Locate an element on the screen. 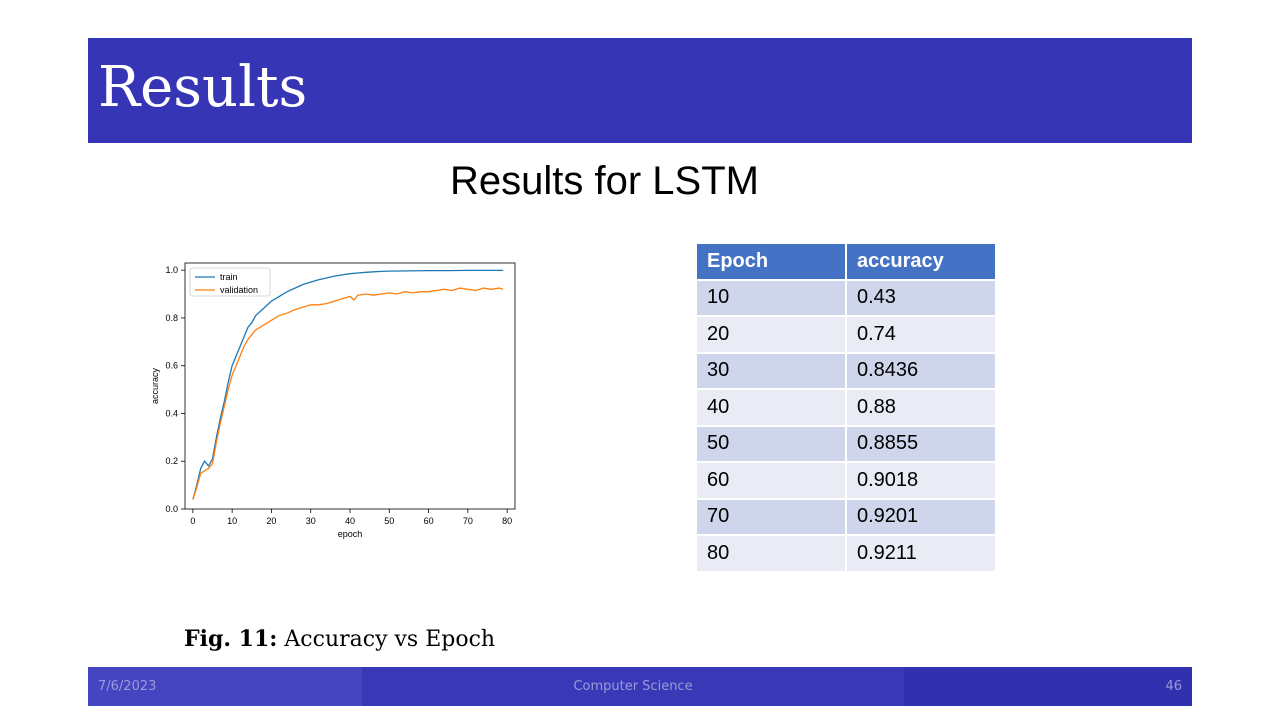  series-line-validation is located at coordinates (348, 393).